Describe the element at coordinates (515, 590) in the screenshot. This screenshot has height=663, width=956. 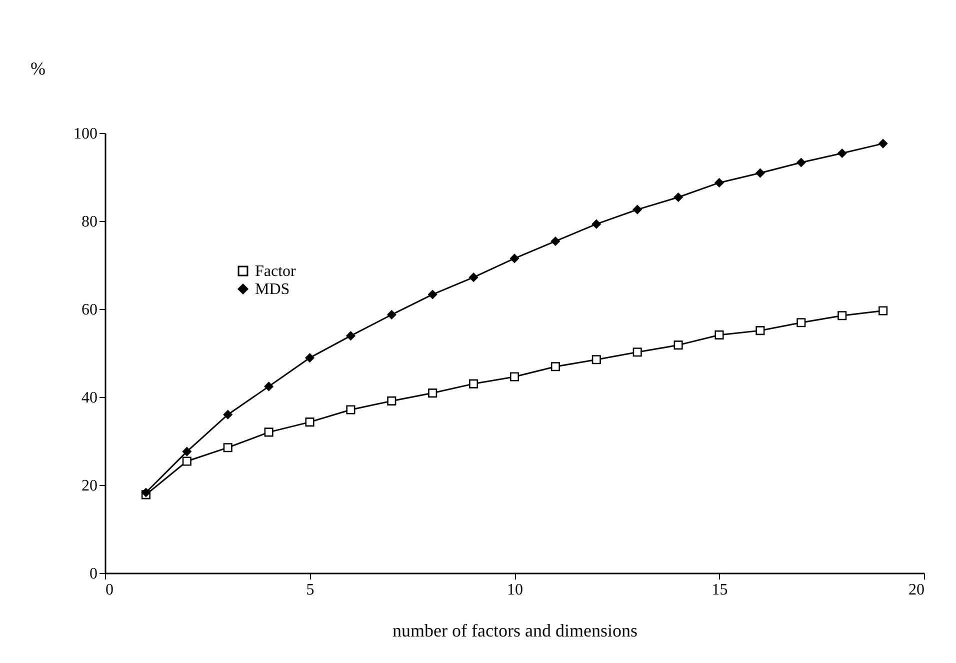
I see `x-tick-label: 10` at that location.